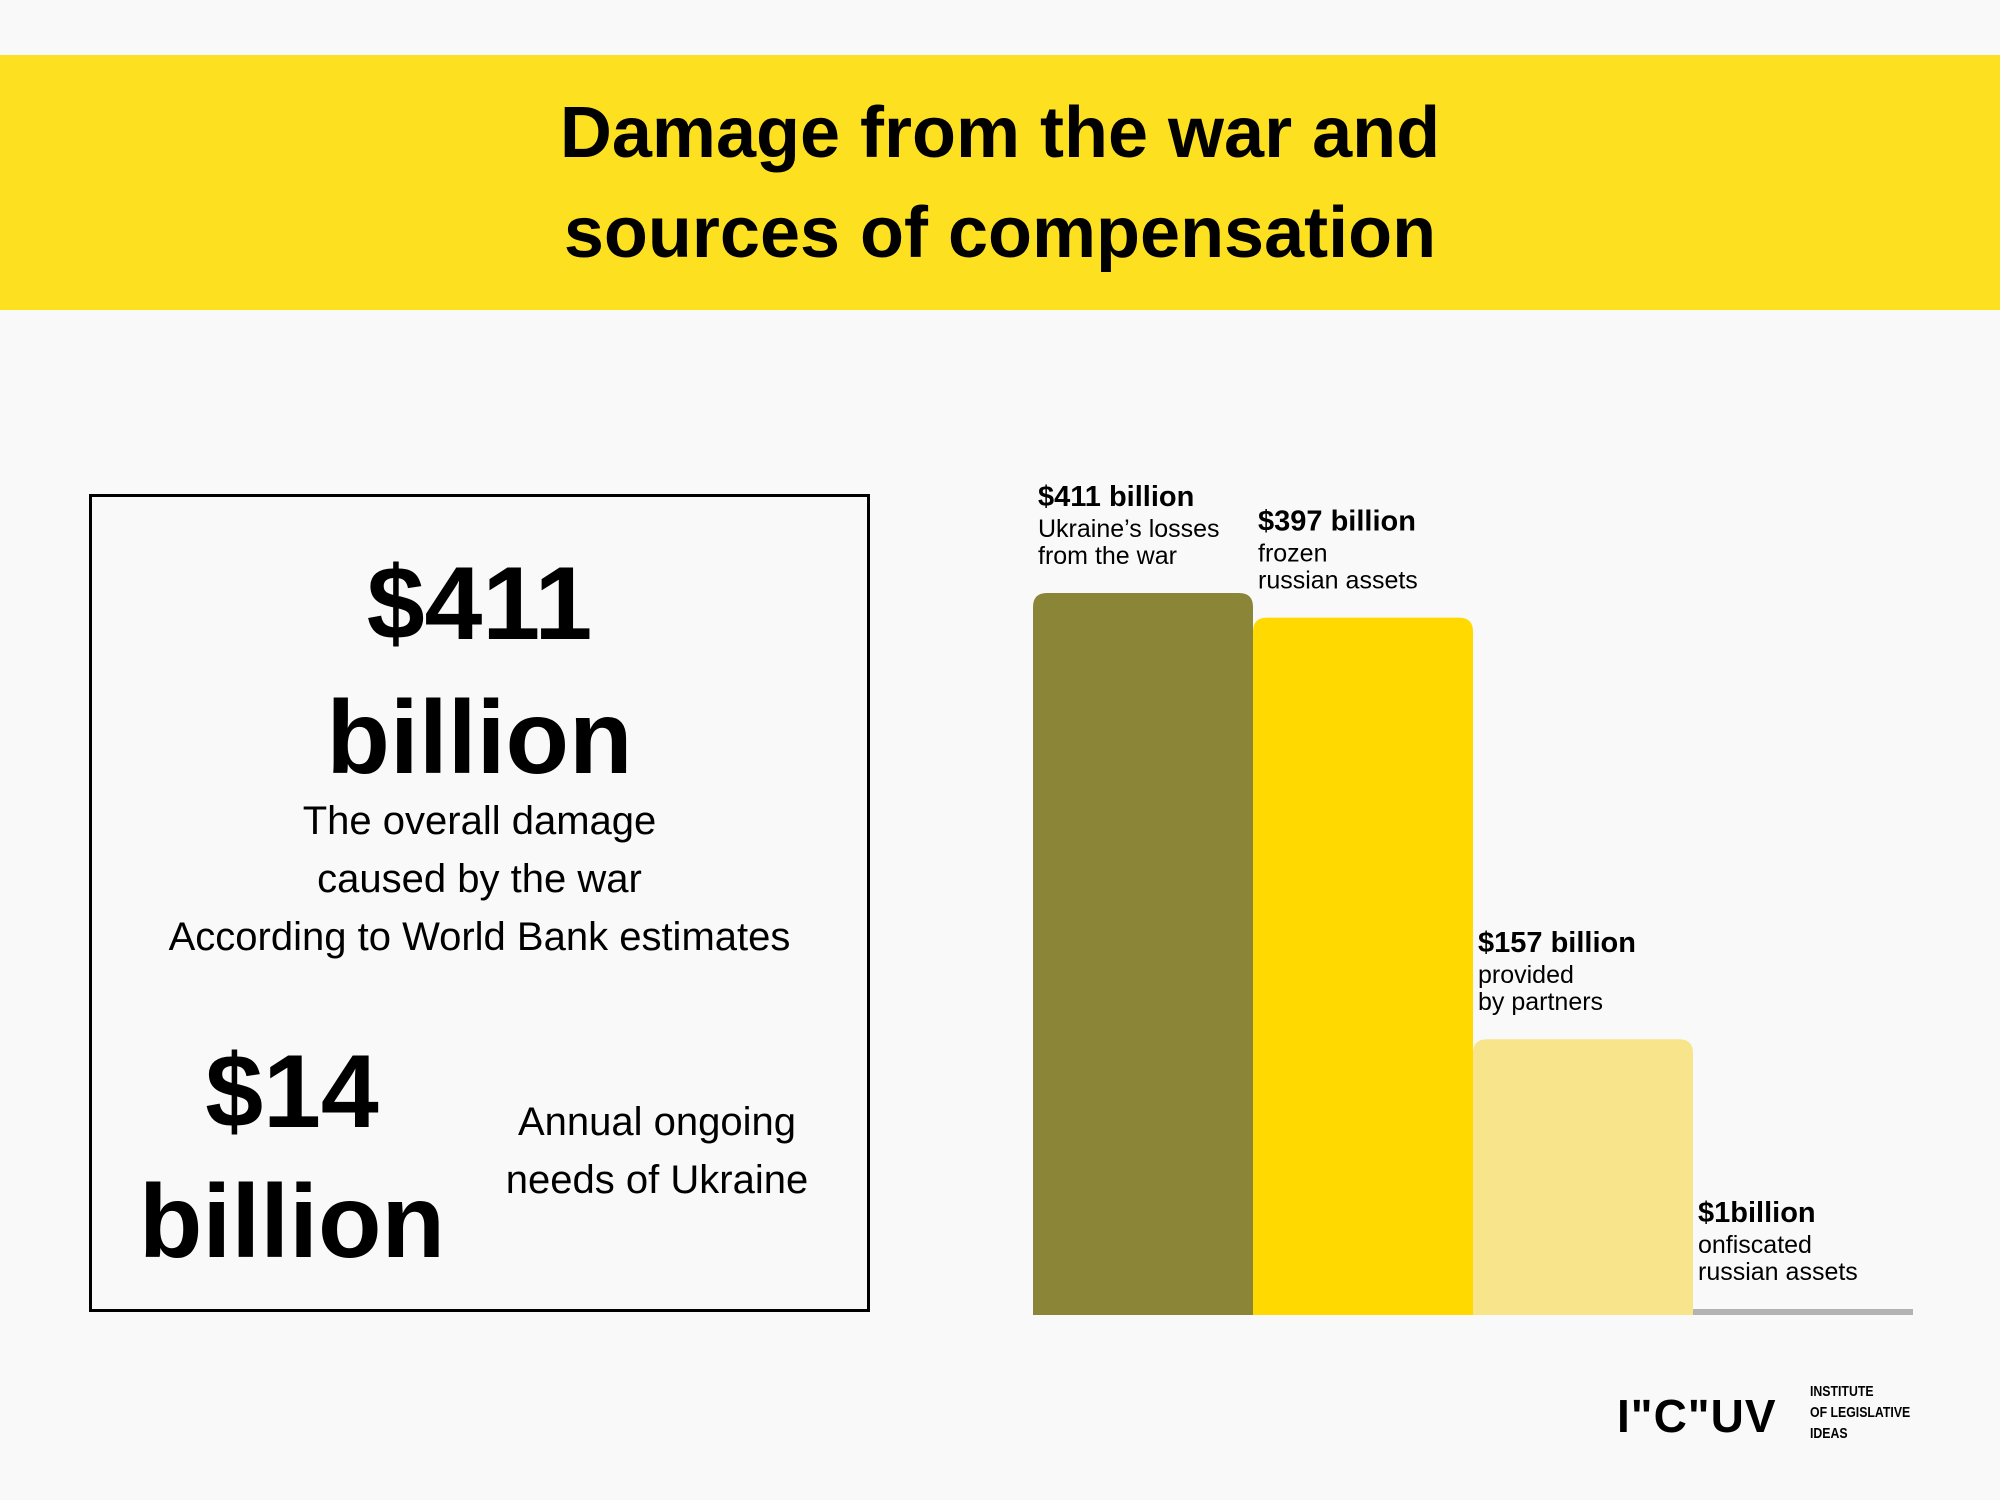  I want to click on annual-needs-value: $14 billion, so click(292, 1157).